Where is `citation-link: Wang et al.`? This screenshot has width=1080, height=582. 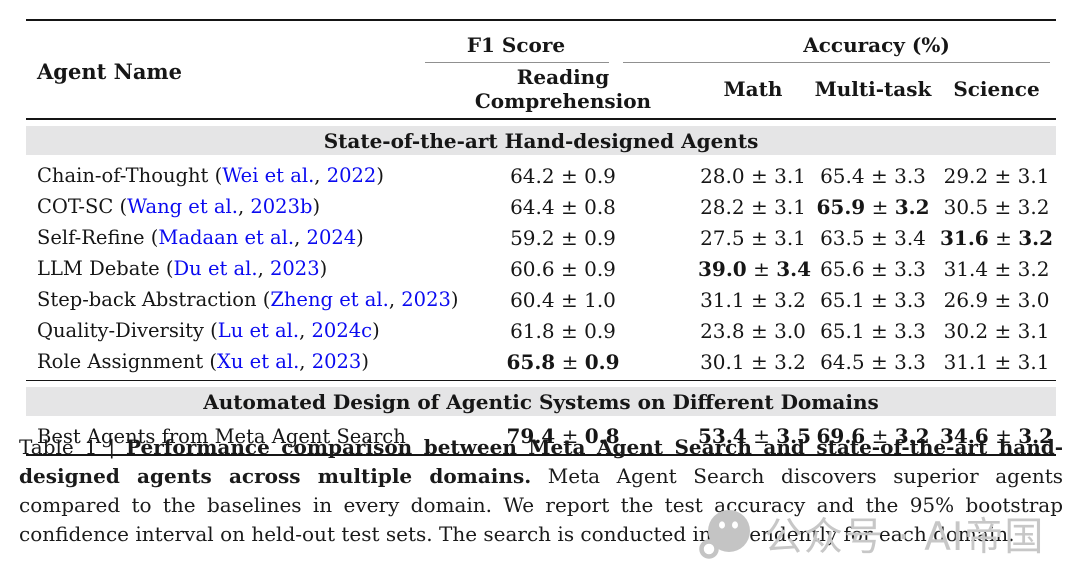 citation-link: Wang et al. is located at coordinates (182, 206).